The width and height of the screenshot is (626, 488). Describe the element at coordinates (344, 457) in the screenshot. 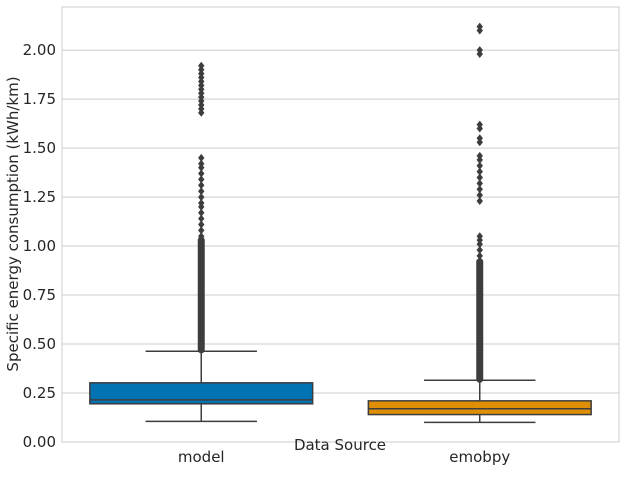

I see `x-tick-labels: model emobpy` at that location.